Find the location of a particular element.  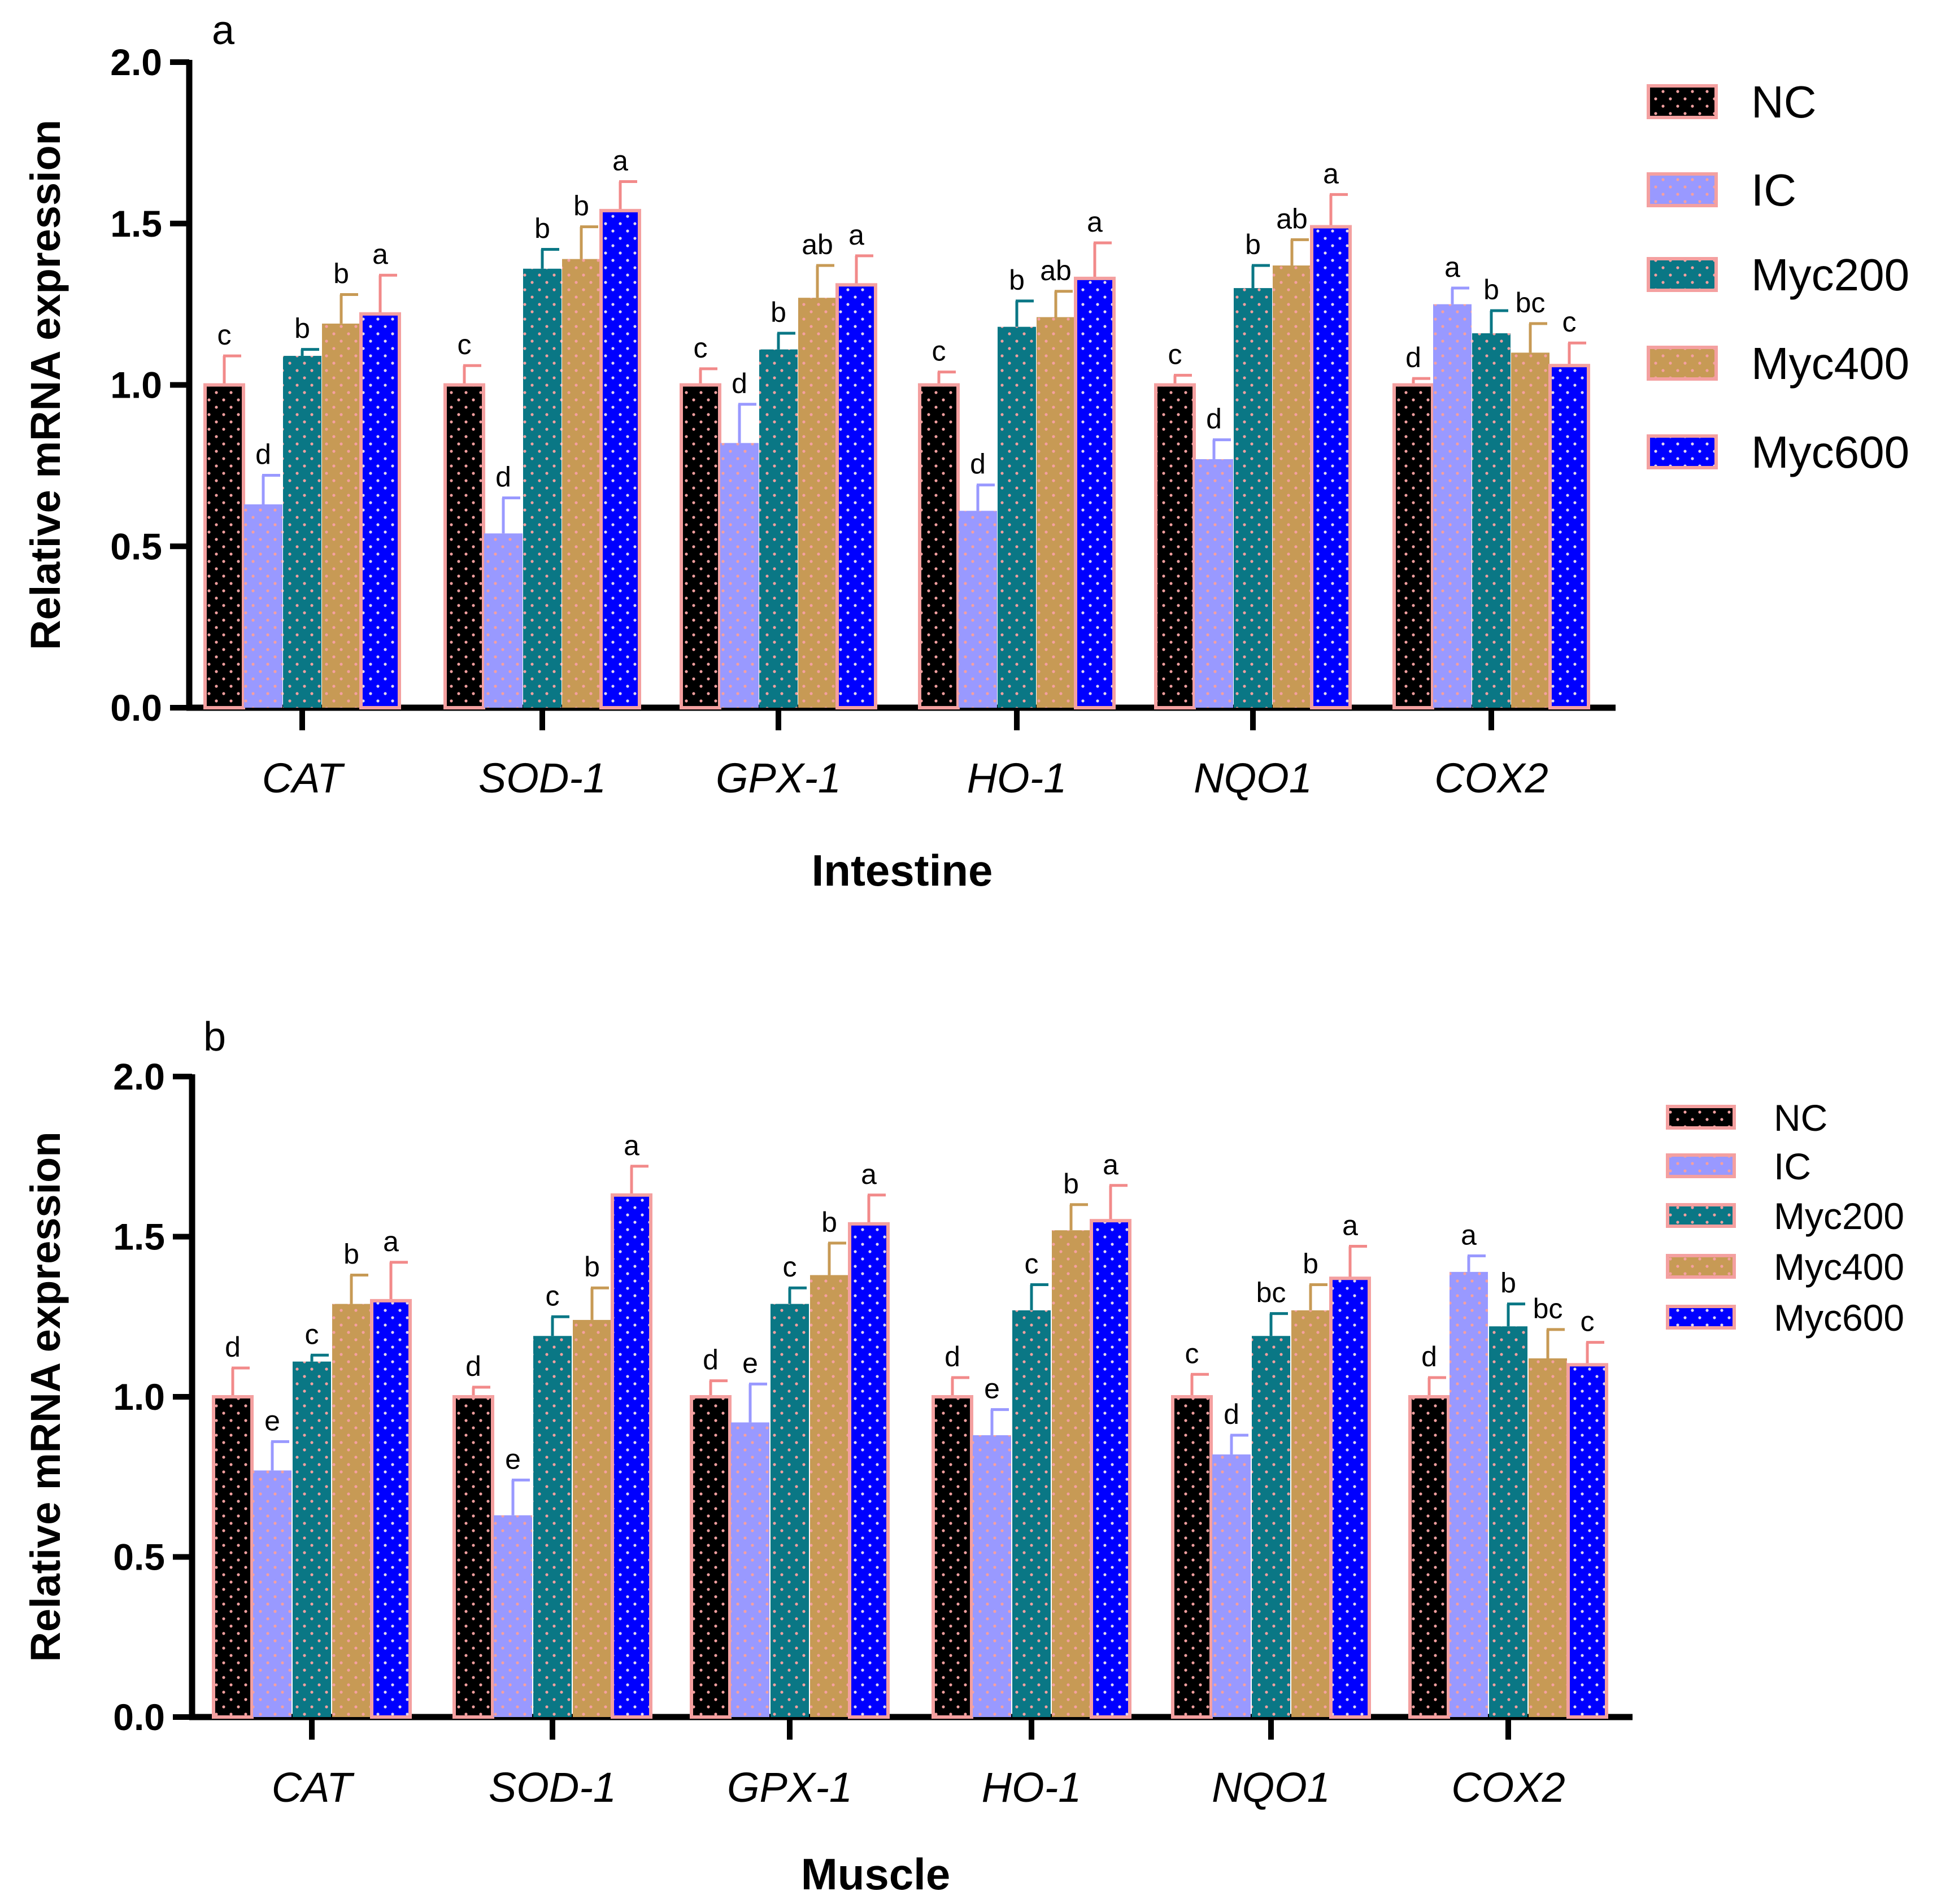

panel-letter: a is located at coordinates (223, 30).